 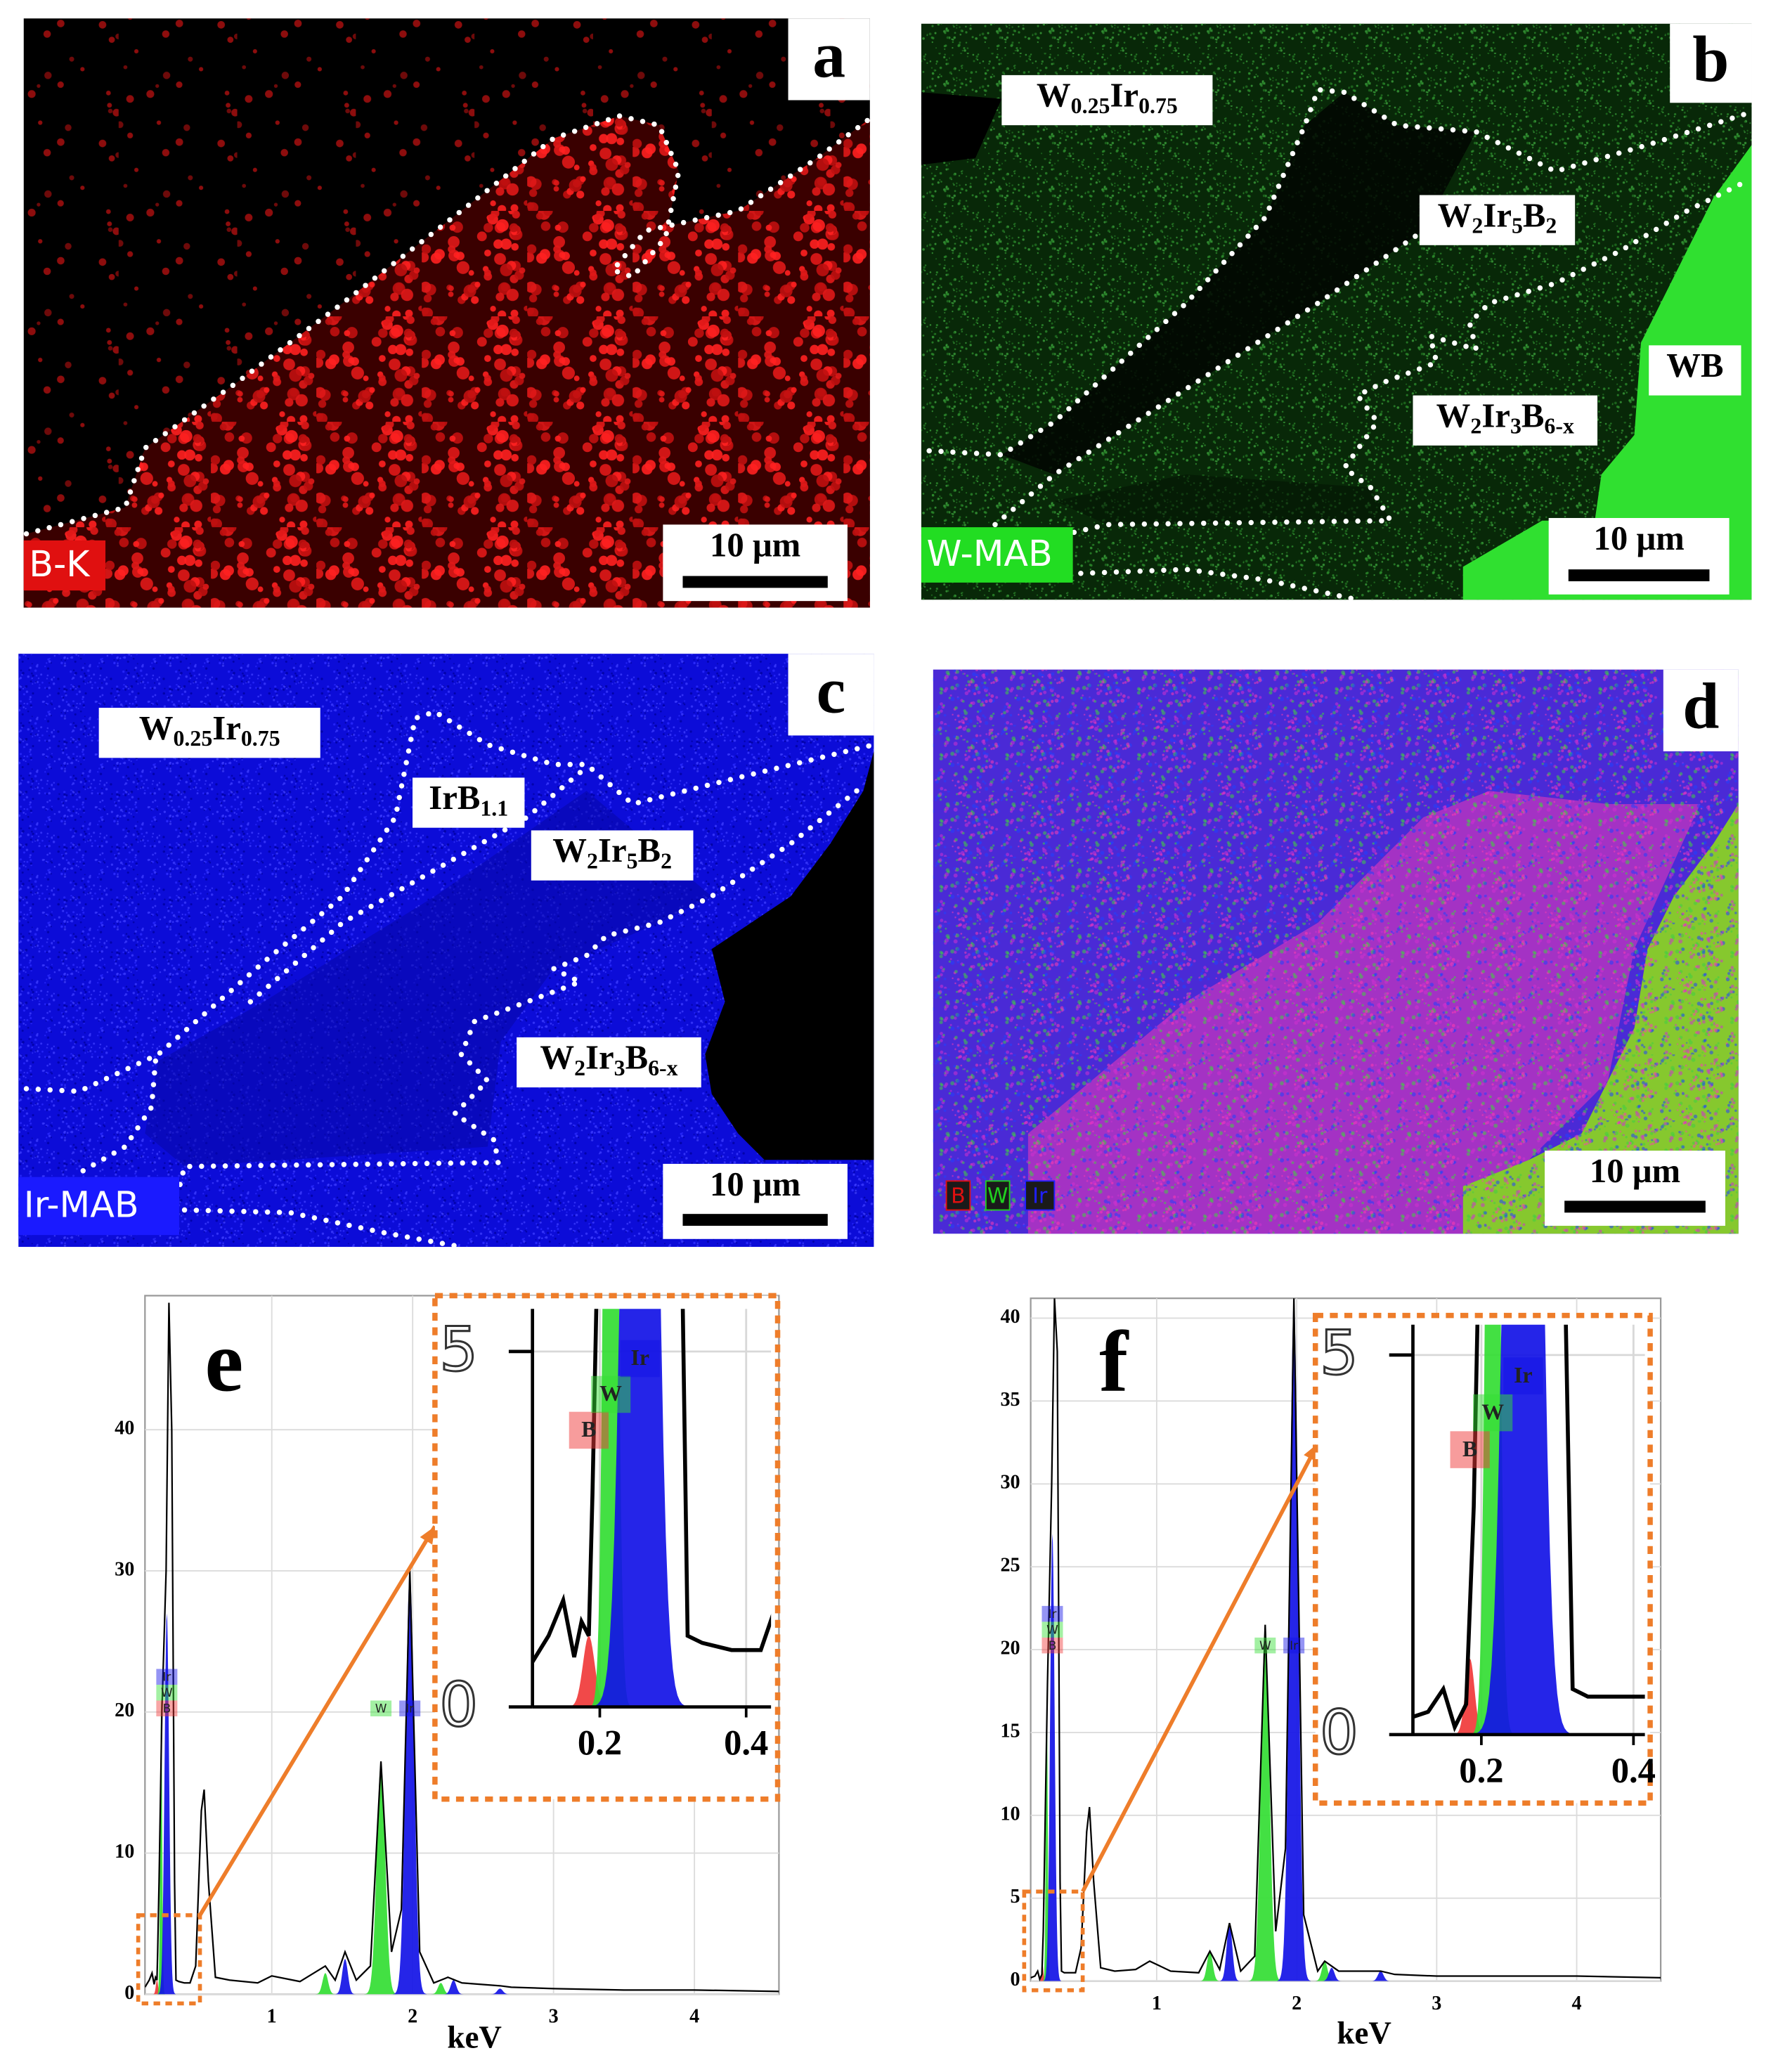 What do you see at coordinates (1010, 1648) in the screenshot?
I see `y-tick-label: 20` at bounding box center [1010, 1648].